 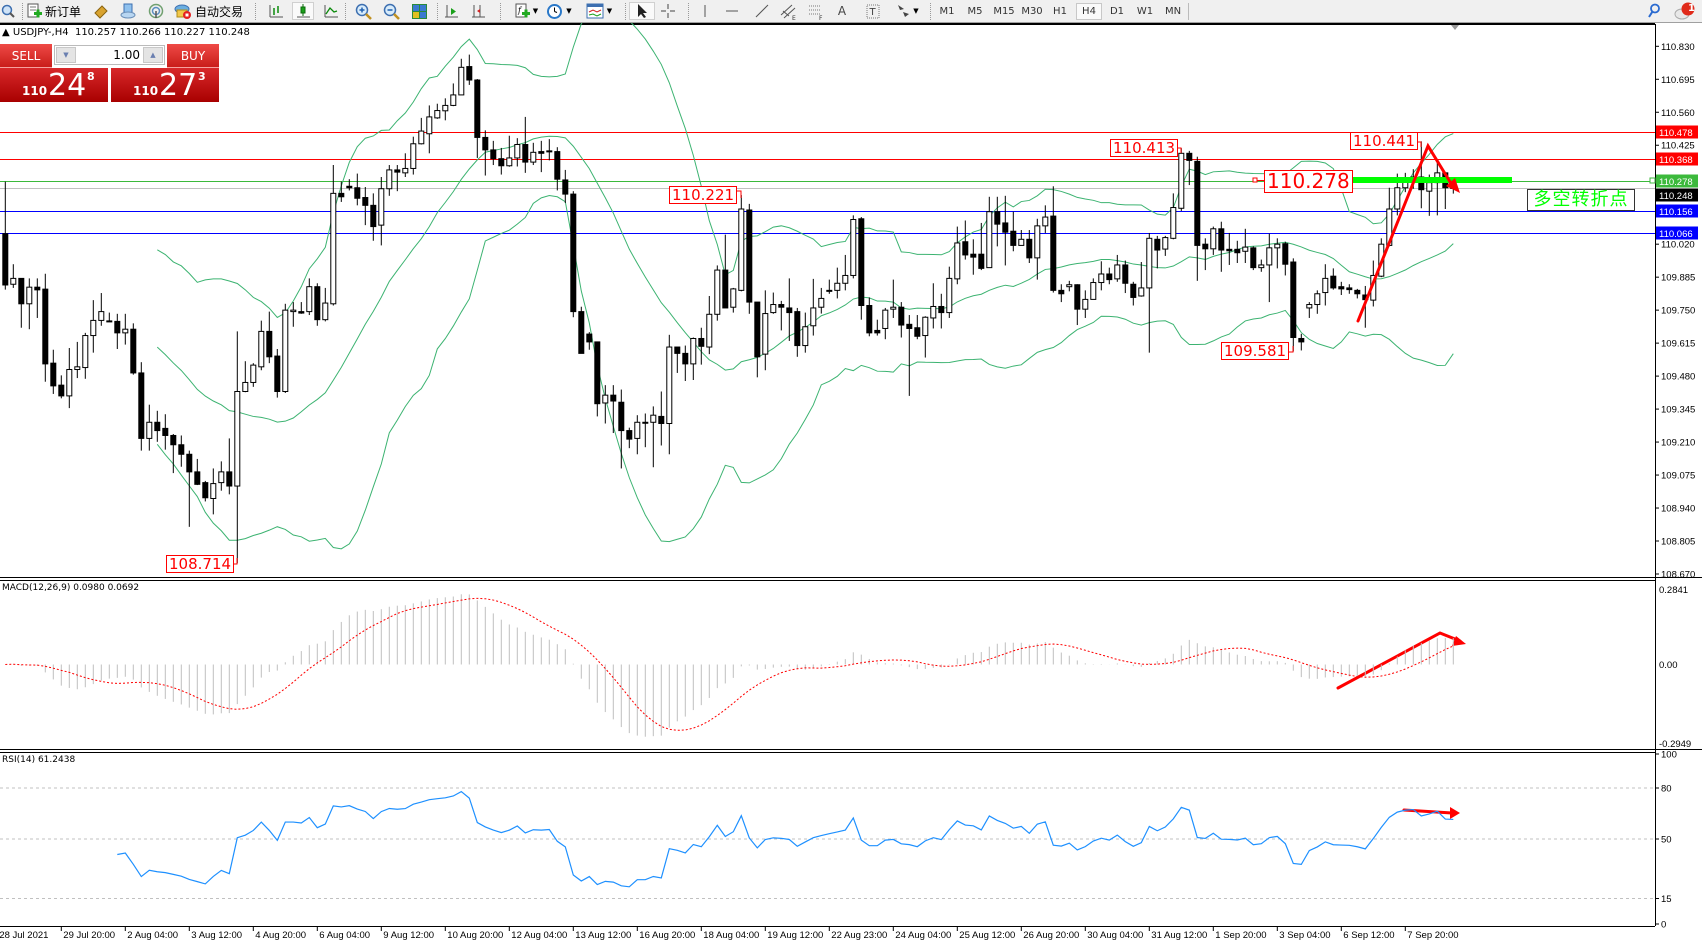 I want to click on text-label-tool-button: T, so click(x=873, y=11).